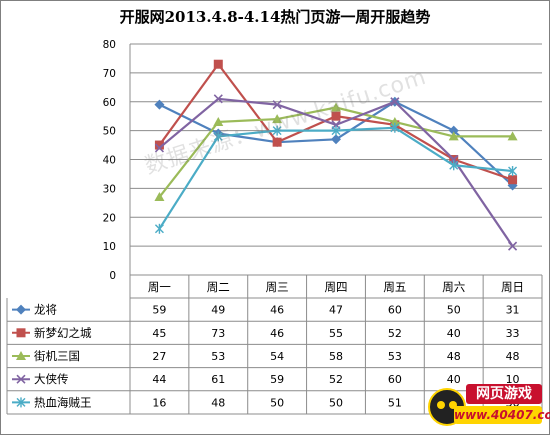 This screenshot has width=550, height=435. I want to click on x-tick-label: 周五, so click(394, 287).